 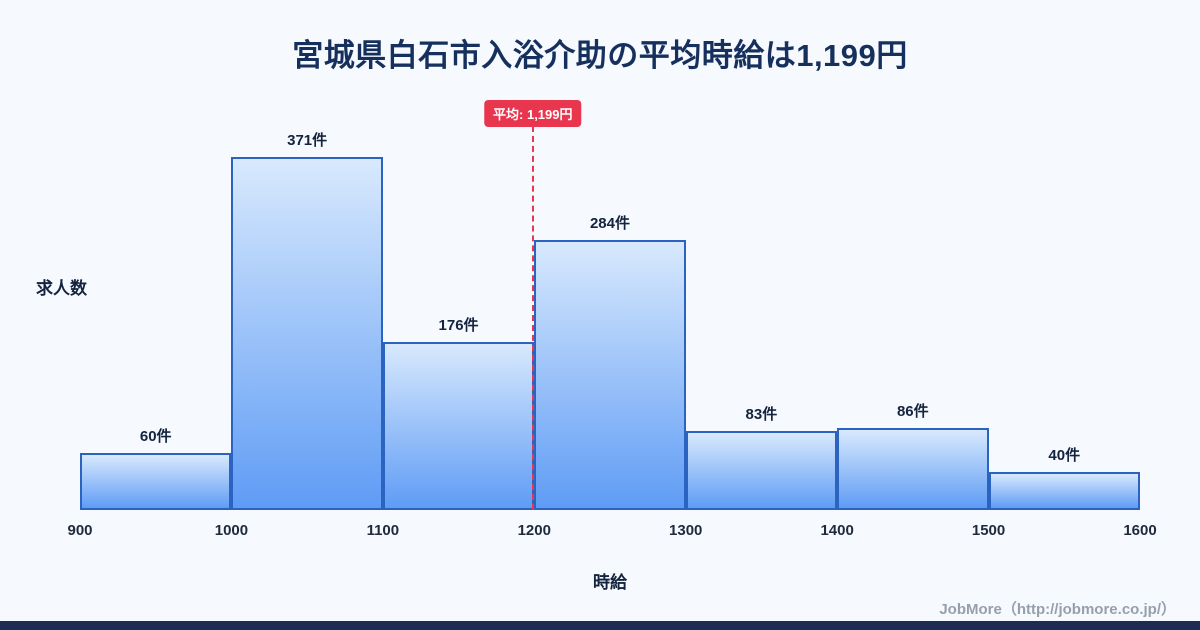 What do you see at coordinates (155, 436) in the screenshot?
I see `bar-value-label: 60件` at bounding box center [155, 436].